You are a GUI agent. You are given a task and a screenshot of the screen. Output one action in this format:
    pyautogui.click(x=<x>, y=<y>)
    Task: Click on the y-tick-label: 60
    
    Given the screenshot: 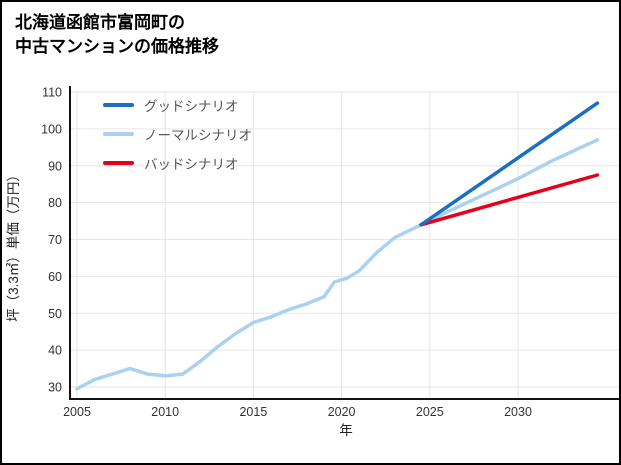 What is the action you would take?
    pyautogui.click(x=55, y=277)
    